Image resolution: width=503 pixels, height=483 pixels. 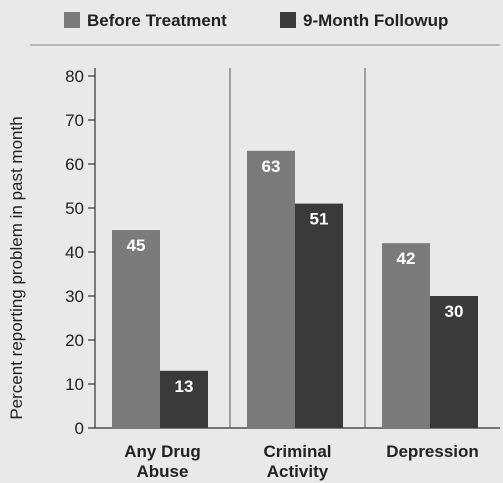 I want to click on y-tick-label: 60, so click(x=74, y=164).